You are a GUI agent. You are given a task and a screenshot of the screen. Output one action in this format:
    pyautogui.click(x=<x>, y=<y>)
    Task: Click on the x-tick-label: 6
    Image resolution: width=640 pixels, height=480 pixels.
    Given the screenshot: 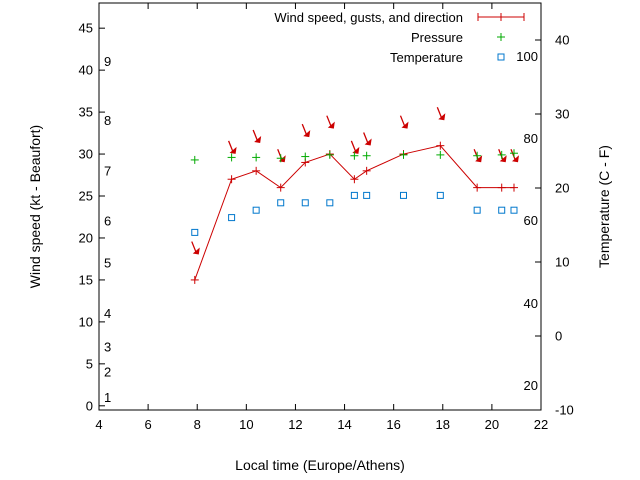 What is the action you would take?
    pyautogui.click(x=147, y=424)
    